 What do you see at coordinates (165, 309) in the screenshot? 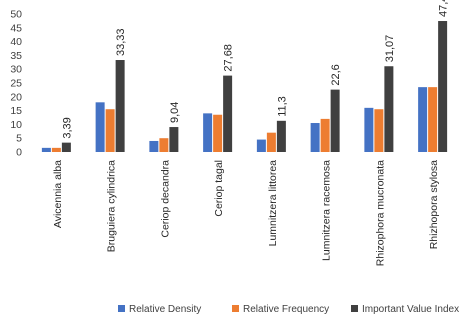
I see `legend-entry: Relative Density` at bounding box center [165, 309].